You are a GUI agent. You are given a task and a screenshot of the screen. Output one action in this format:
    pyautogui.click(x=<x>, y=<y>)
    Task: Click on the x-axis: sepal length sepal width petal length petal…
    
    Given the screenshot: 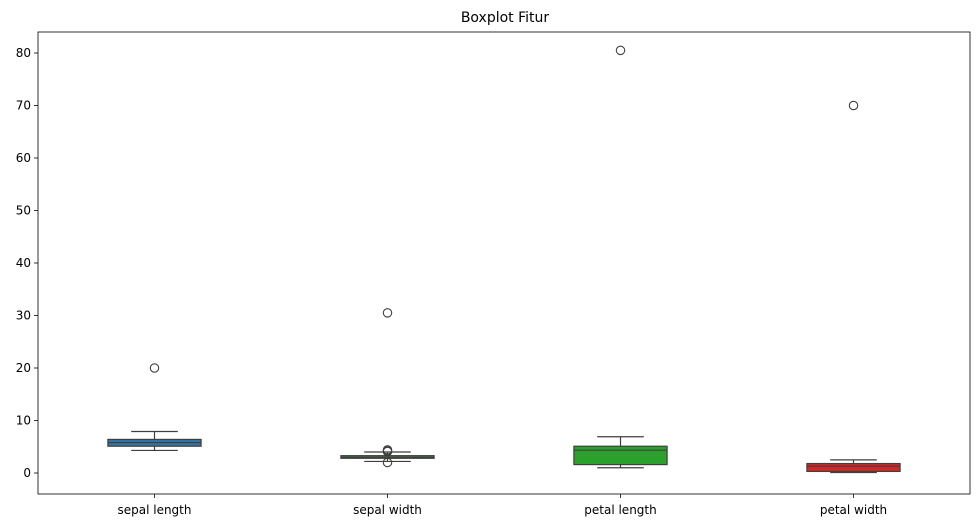 What is the action you would take?
    pyautogui.click(x=502, y=505)
    